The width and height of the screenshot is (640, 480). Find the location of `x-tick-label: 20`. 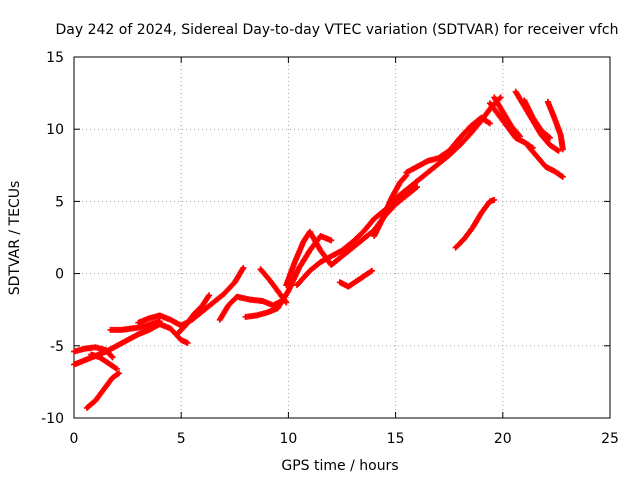

x-tick-label: 20 is located at coordinates (503, 439).